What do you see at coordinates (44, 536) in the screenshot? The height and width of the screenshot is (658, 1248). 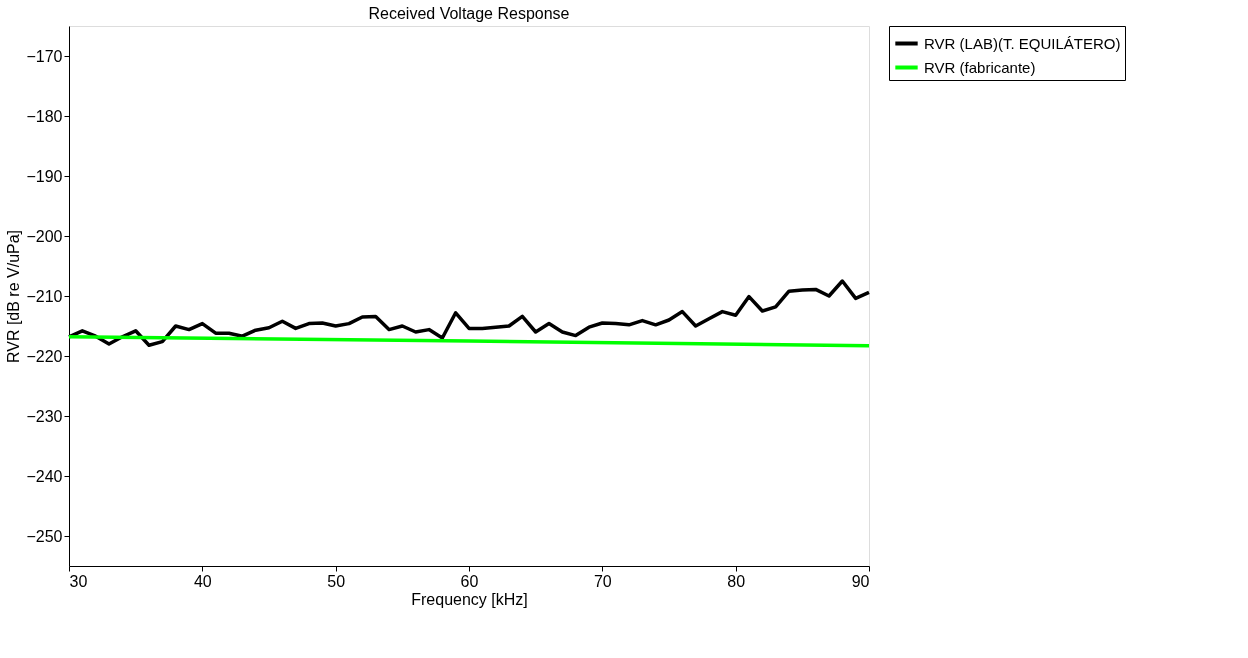 I see `y-tick-label: −250` at bounding box center [44, 536].